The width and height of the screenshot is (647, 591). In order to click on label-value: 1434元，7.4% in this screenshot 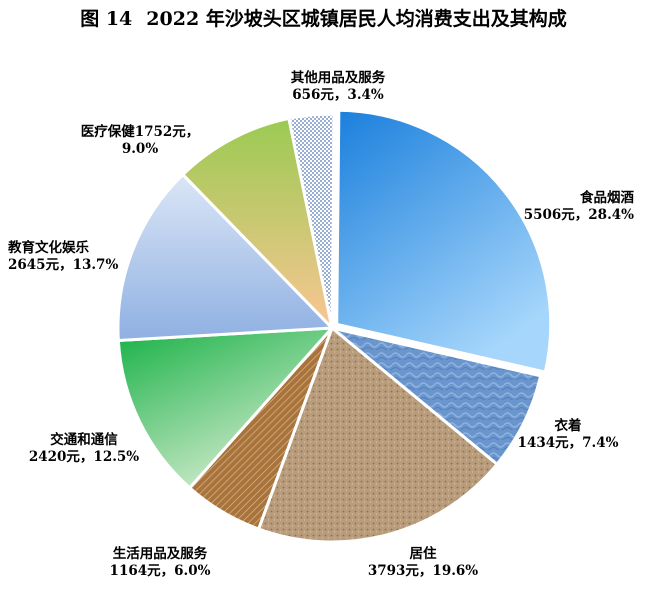, I will do `click(568, 443)`.